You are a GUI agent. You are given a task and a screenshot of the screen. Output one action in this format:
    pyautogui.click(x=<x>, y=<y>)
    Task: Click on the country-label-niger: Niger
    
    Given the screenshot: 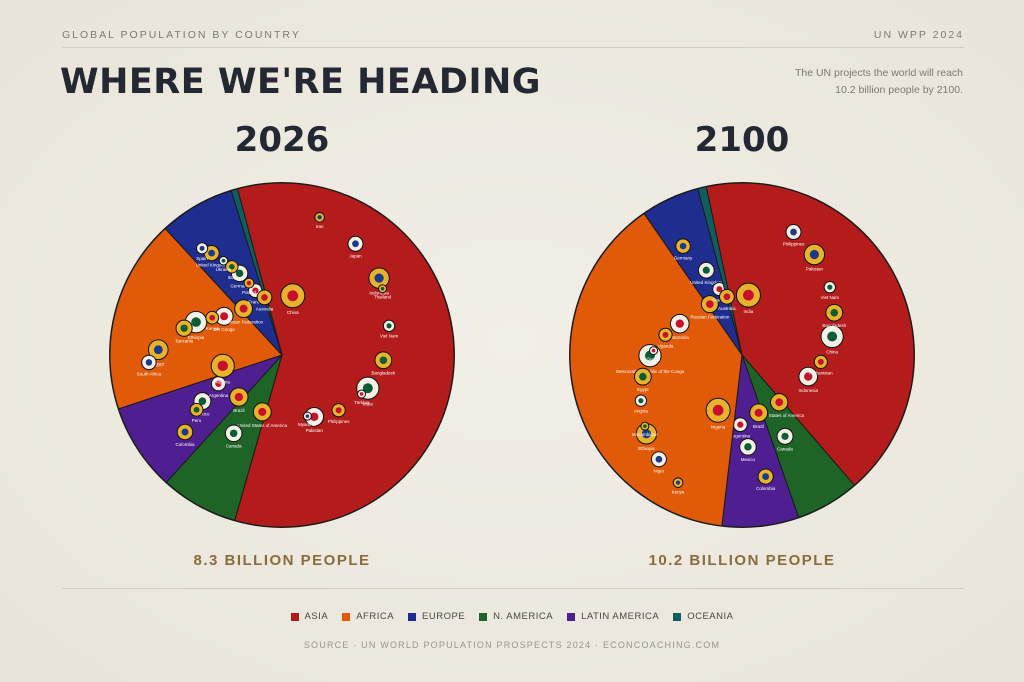 What is the action you would take?
    pyautogui.click(x=659, y=471)
    